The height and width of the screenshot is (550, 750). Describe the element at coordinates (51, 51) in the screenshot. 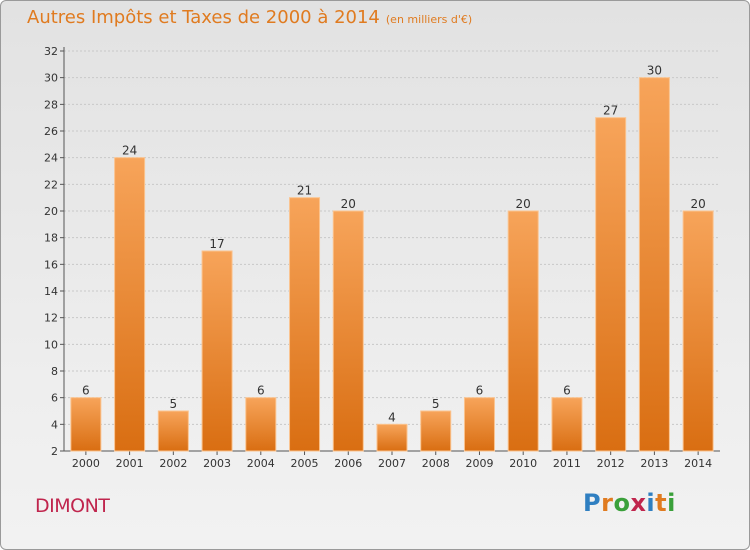

I see `y-tick-label: 32` at that location.